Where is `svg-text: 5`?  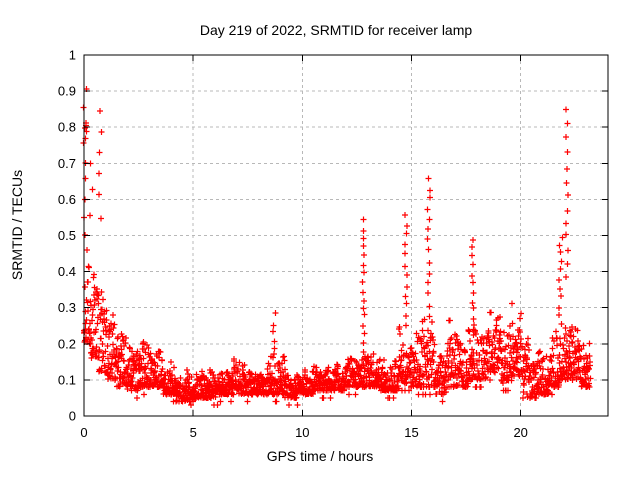
svg-text: 5 is located at coordinates (193, 432).